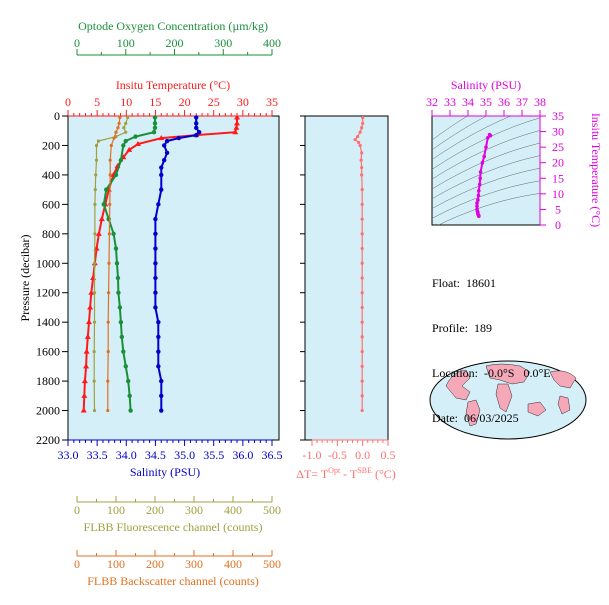 The image size is (609, 605). Describe the element at coordinates (48, 352) in the screenshot. I see `pressure-tick-label: 1600` at that location.